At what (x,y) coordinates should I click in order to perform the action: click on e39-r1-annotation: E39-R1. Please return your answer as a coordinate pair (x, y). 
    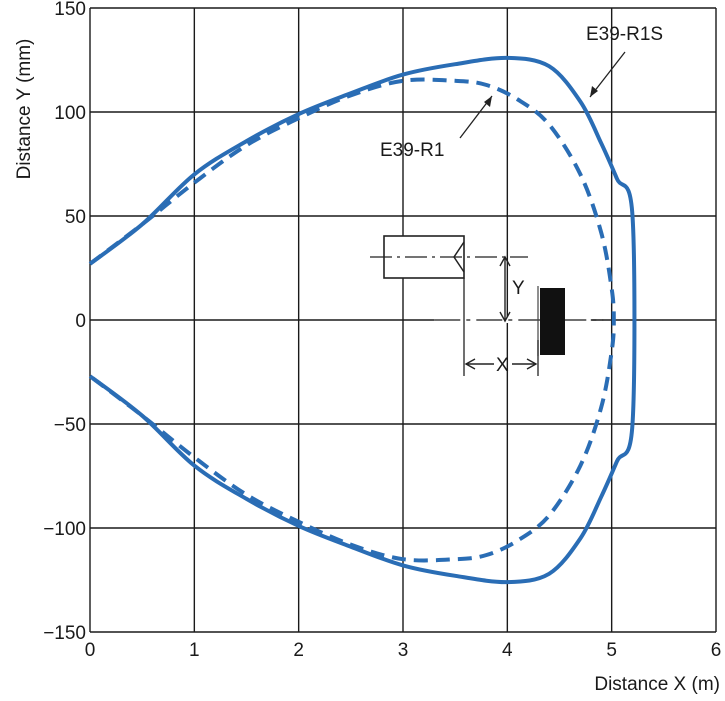
    Looking at the image, I should click on (412, 150).